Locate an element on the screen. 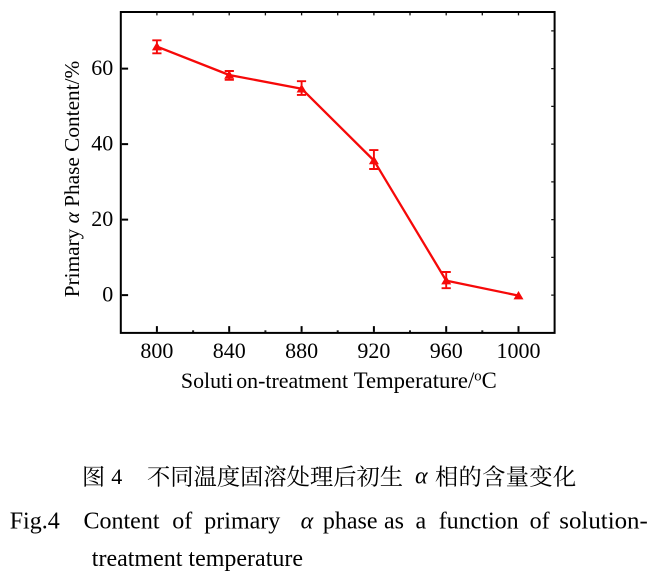 The image size is (661, 582). svg-text: 1000 is located at coordinates (519, 350).